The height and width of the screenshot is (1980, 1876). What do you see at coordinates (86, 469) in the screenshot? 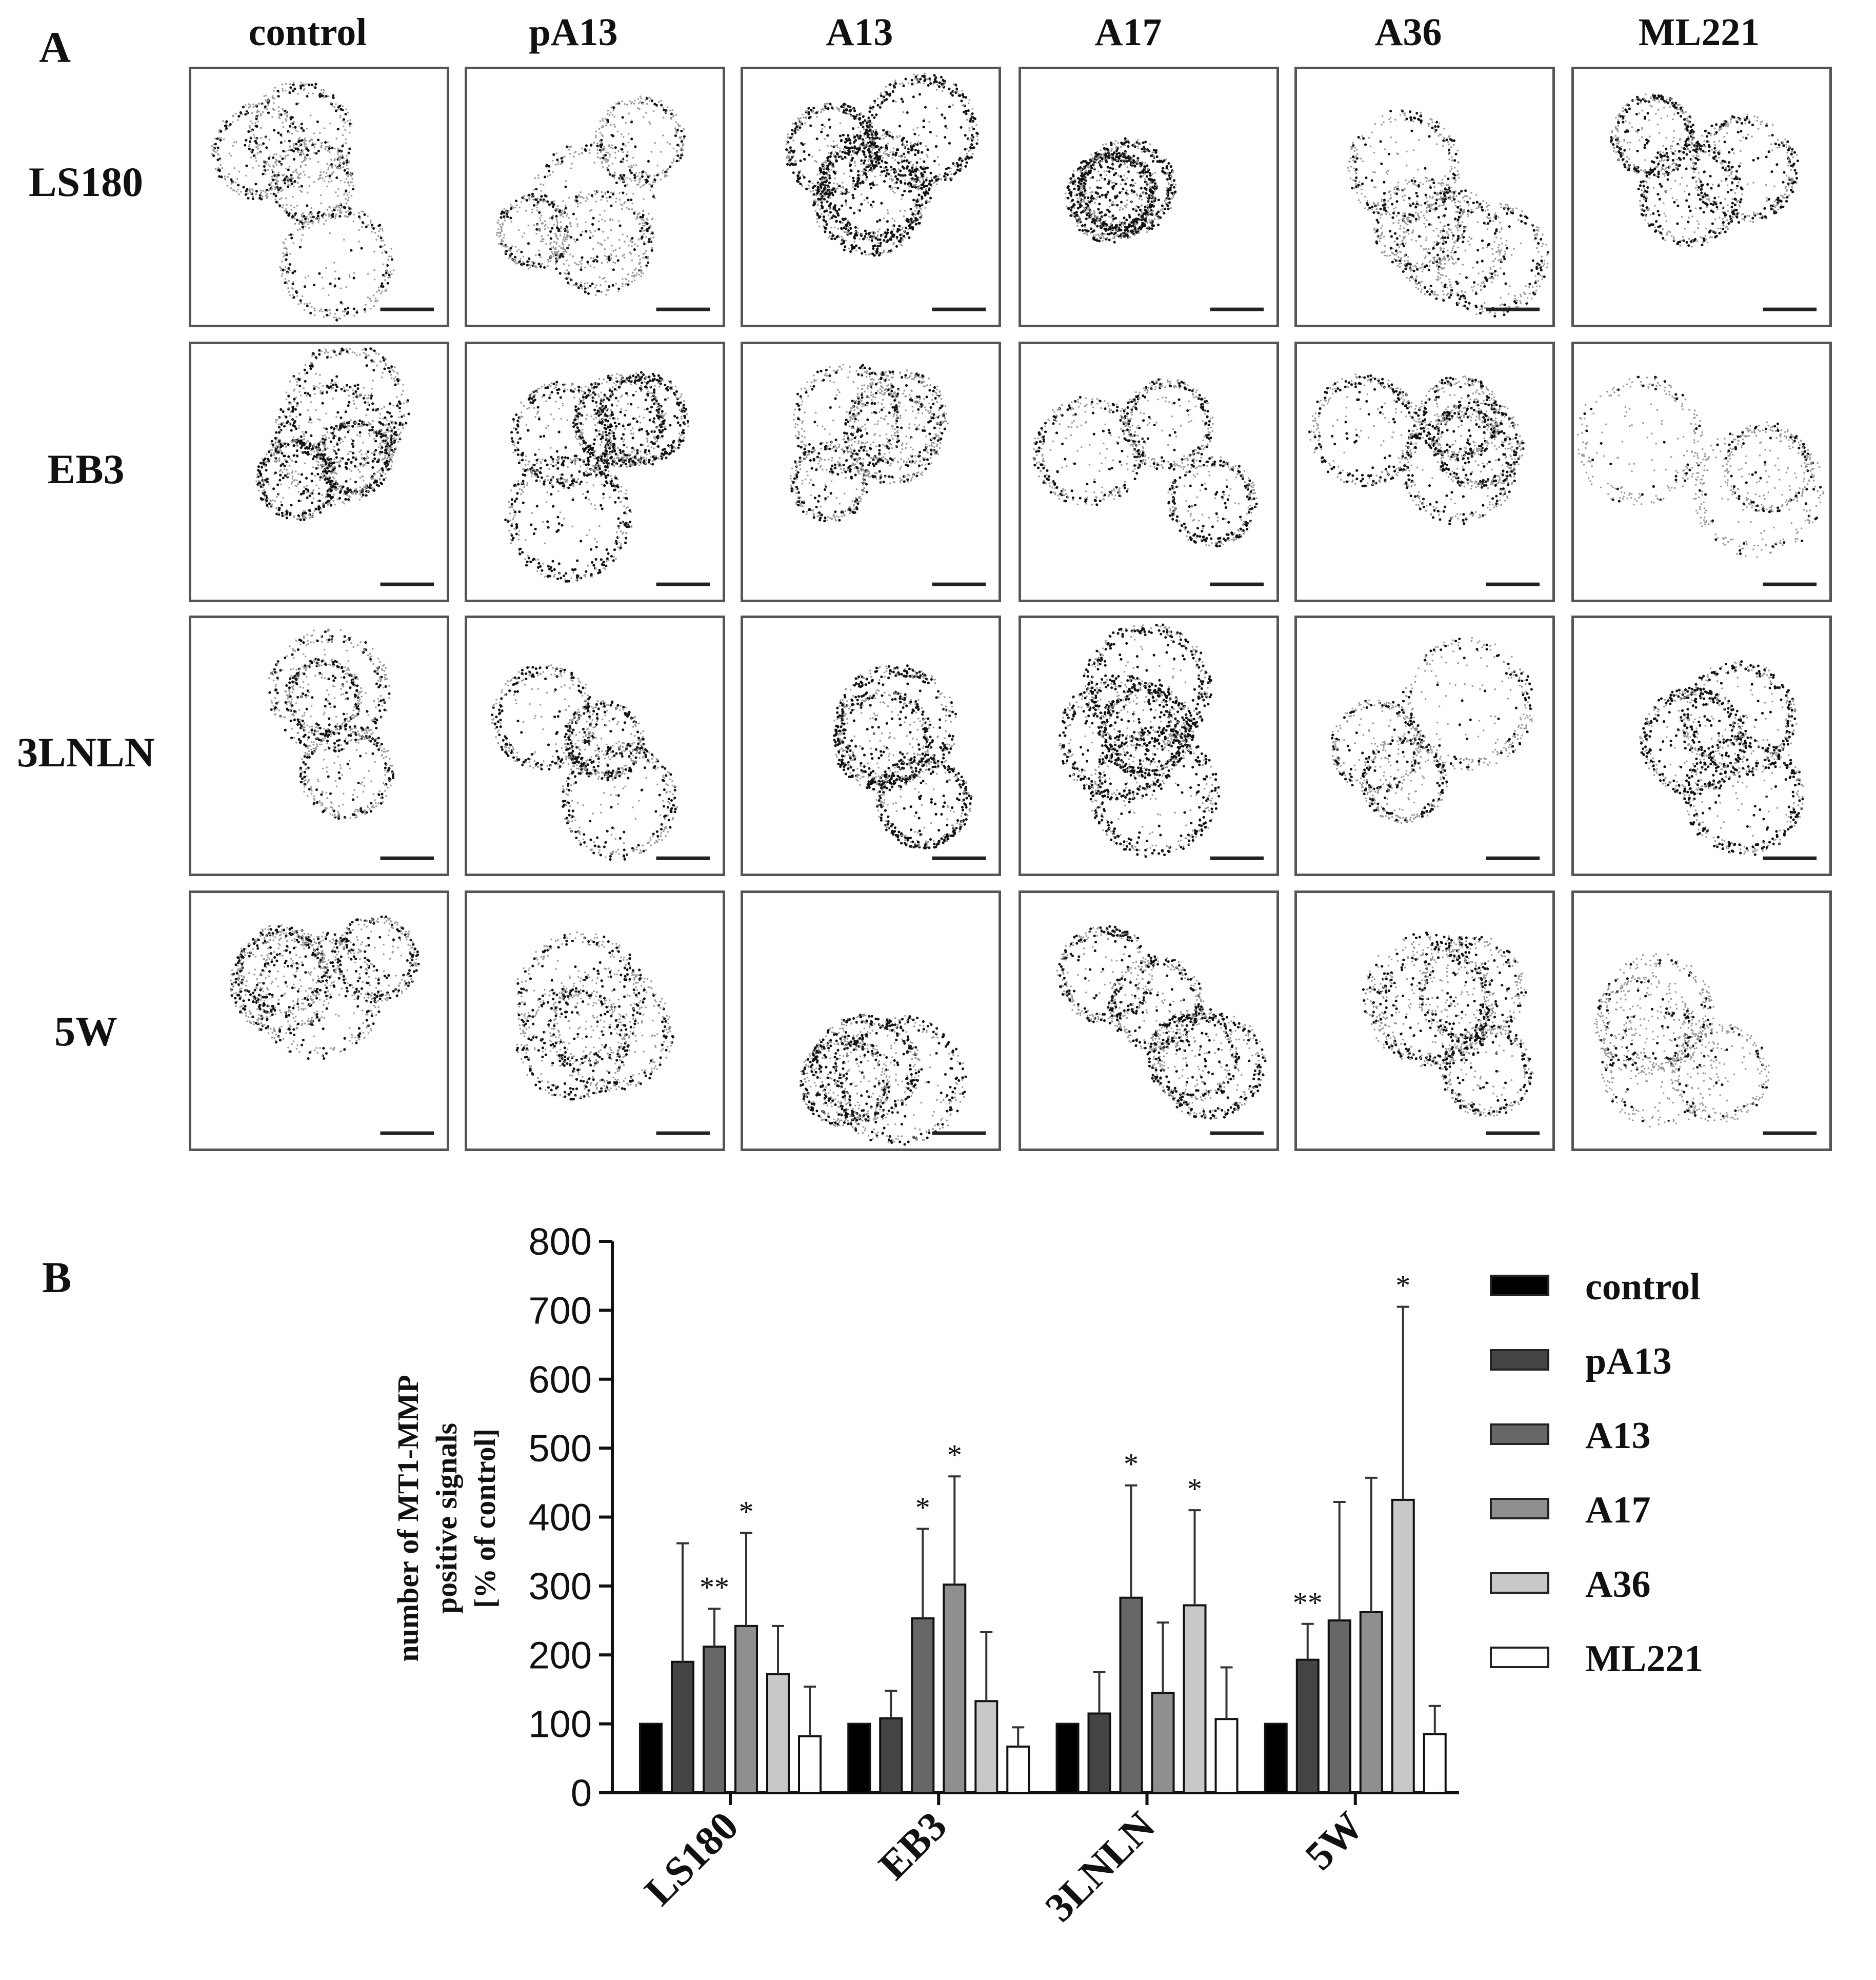
I see `row-label-eb3: EB3` at bounding box center [86, 469].